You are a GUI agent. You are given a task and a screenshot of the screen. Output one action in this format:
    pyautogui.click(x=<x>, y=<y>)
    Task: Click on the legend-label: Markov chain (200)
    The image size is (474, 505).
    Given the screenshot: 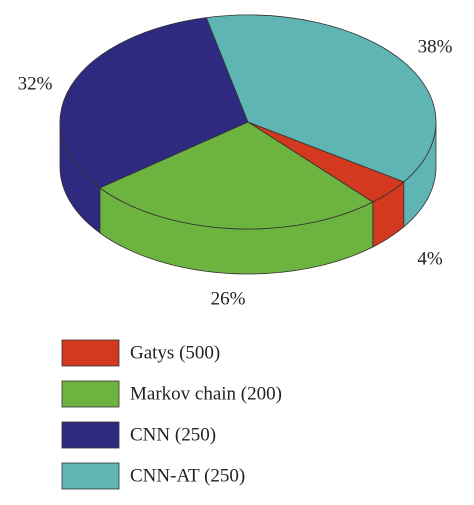 What is the action you would take?
    pyautogui.click(x=206, y=393)
    